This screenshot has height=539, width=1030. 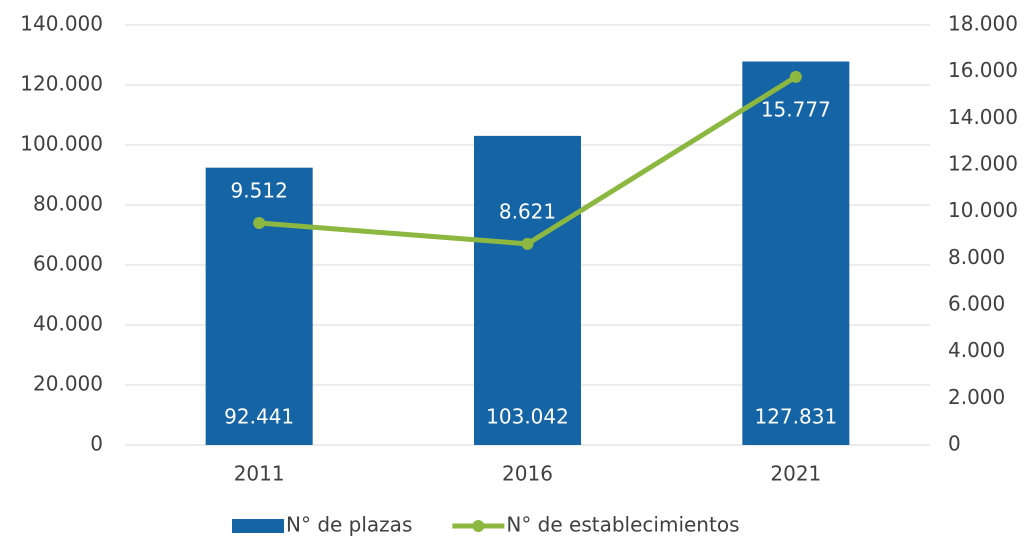 I want to click on y2-tick-label: 18.000, so click(x=983, y=24).